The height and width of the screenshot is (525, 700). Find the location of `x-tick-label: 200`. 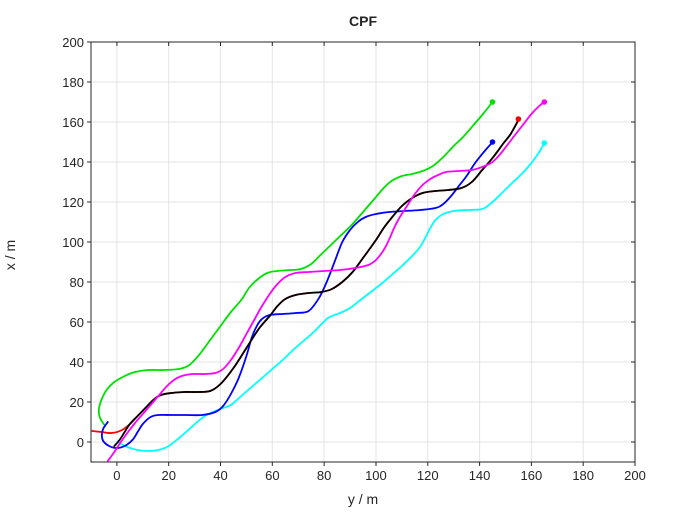

x-tick-label: 200 is located at coordinates (635, 475).